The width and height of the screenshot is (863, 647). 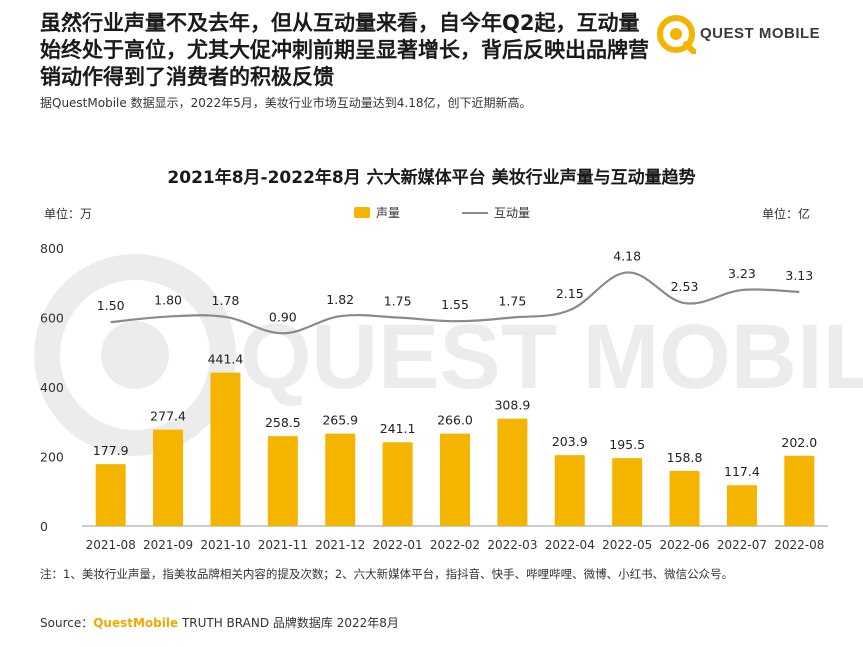 I want to click on legend-swatch-line, so click(x=475, y=213).